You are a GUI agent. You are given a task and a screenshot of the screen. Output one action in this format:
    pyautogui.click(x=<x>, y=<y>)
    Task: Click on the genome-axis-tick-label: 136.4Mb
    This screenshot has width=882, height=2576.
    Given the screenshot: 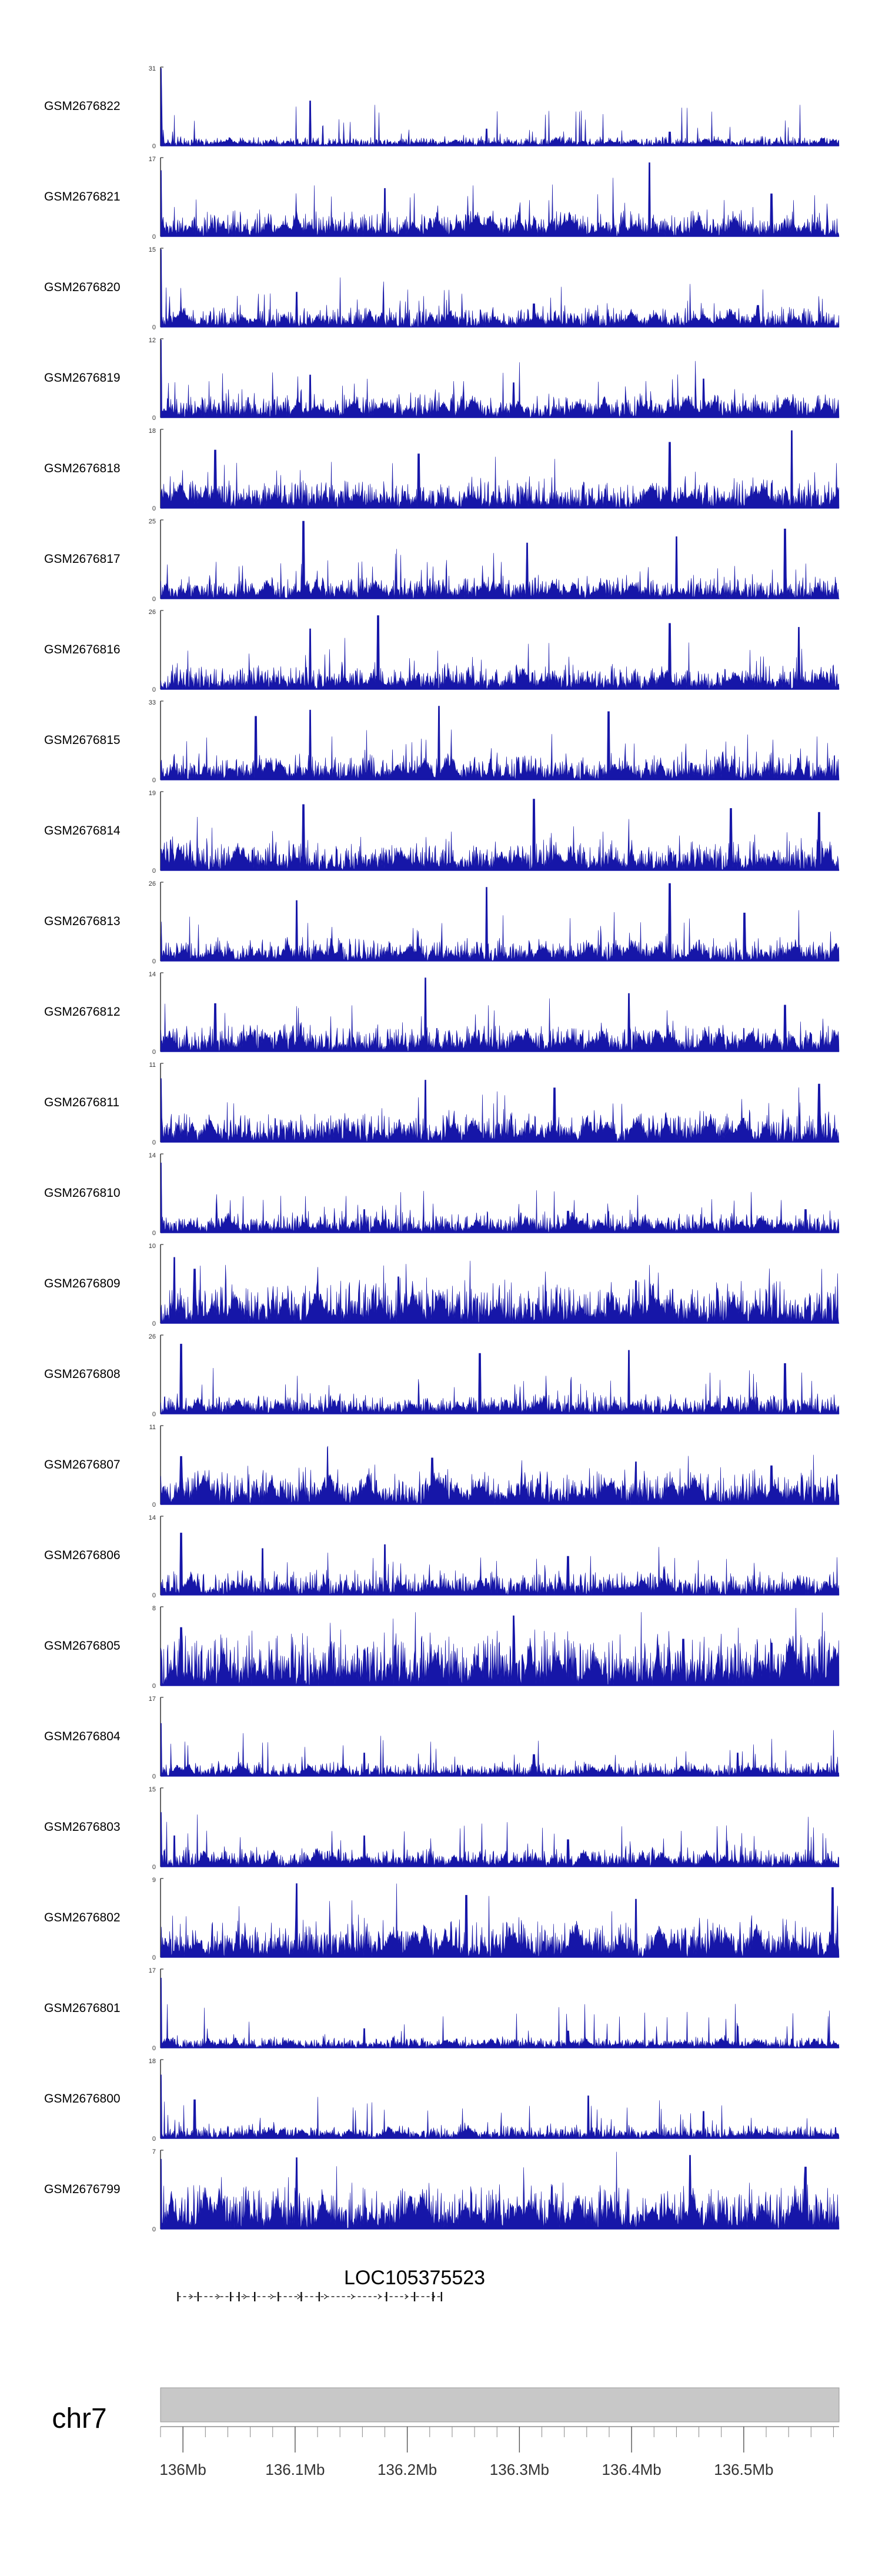 What is the action you would take?
    pyautogui.click(x=632, y=2469)
    